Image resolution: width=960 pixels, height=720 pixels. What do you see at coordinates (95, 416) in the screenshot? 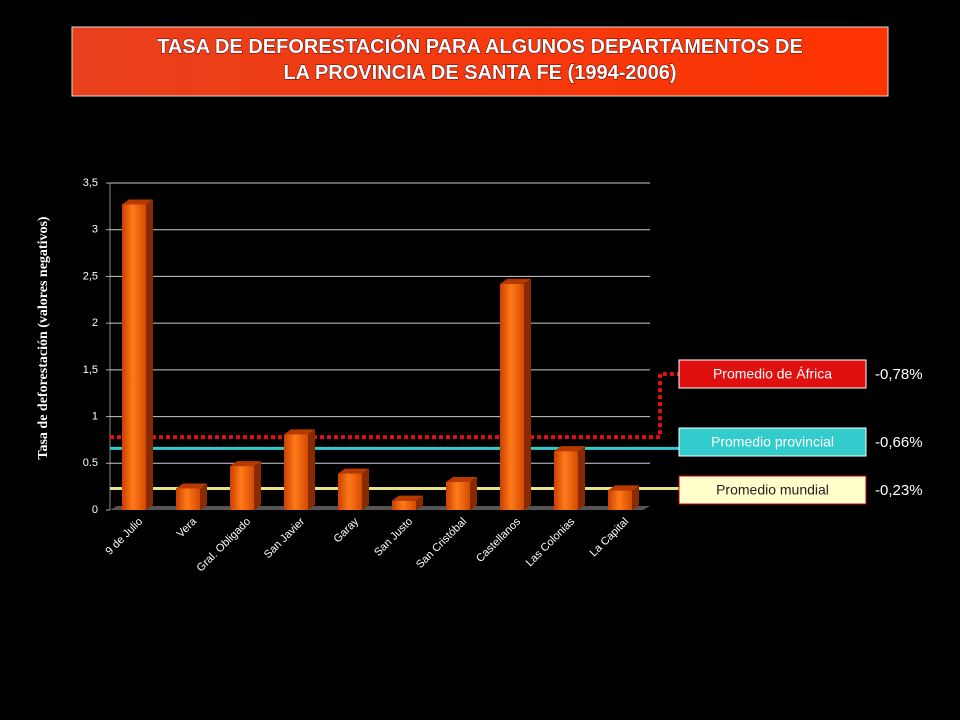
I see `y-tick-label: 1` at bounding box center [95, 416].